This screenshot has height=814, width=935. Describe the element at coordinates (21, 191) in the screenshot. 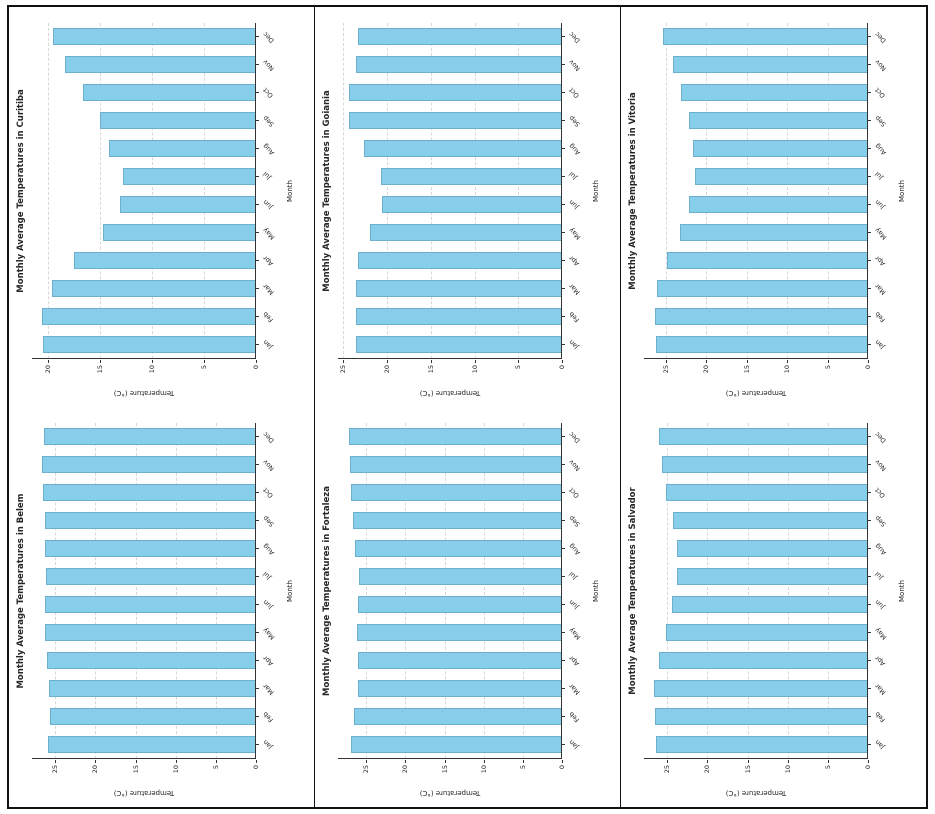

I see `chart-title: Monthly Average Temperatures in Curitiba` at that location.